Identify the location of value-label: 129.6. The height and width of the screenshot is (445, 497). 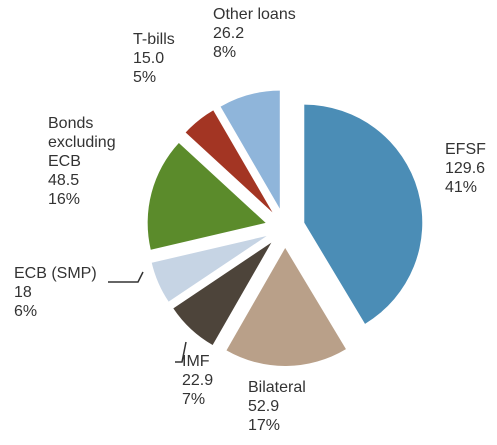
(465, 168).